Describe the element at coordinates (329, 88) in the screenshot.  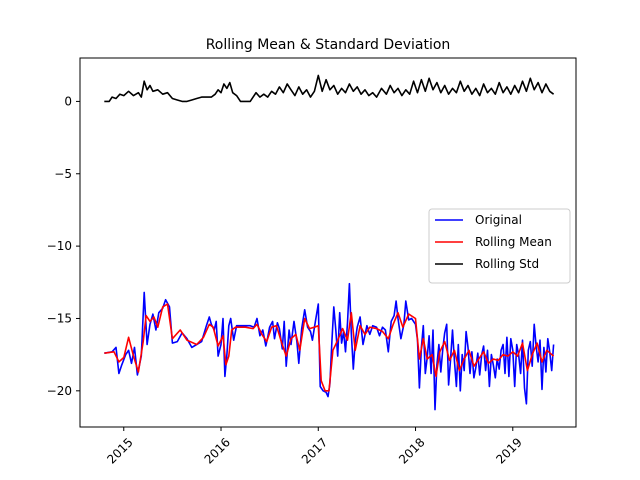
I see `series-line-rolling-std` at that location.